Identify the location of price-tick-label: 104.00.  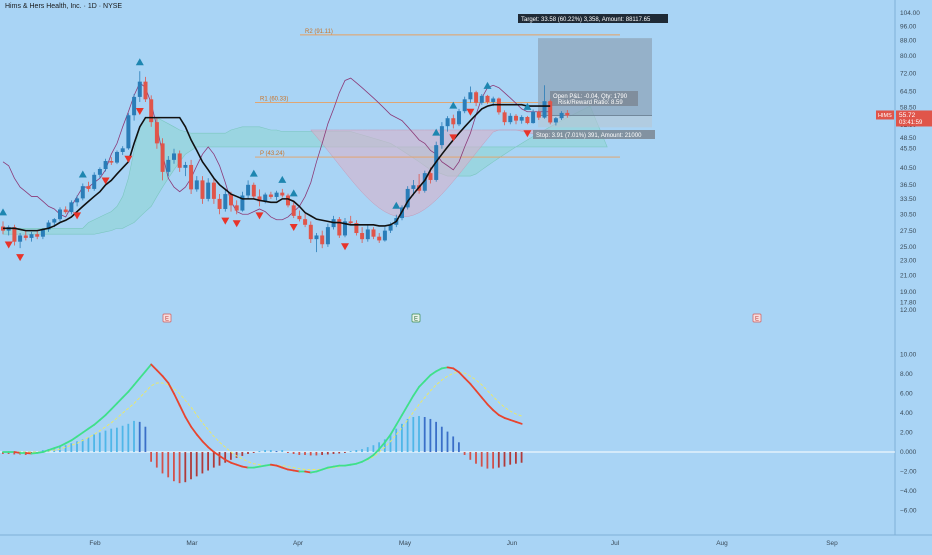
(910, 13).